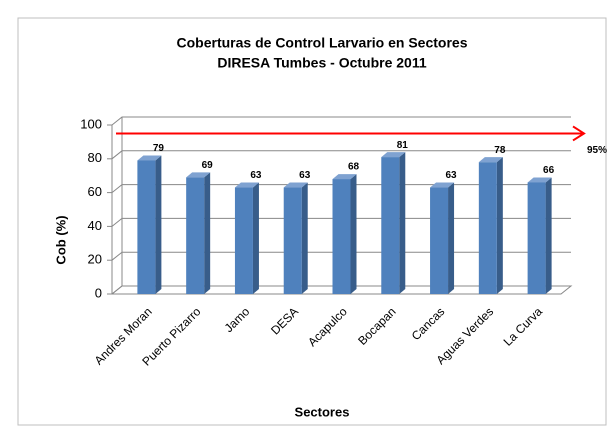  What do you see at coordinates (403, 145) in the screenshot?
I see `data-label: 81` at bounding box center [403, 145].